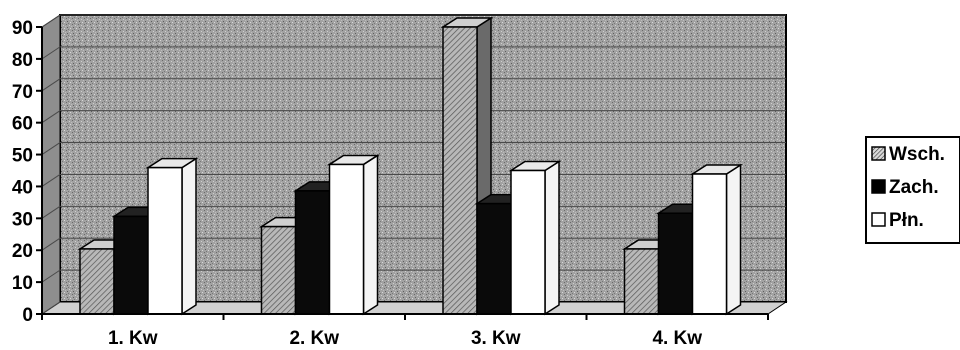 This screenshot has width=960, height=350. Describe the element at coordinates (133, 338) in the screenshot. I see `x-tick-label: 1. Kw` at that location.